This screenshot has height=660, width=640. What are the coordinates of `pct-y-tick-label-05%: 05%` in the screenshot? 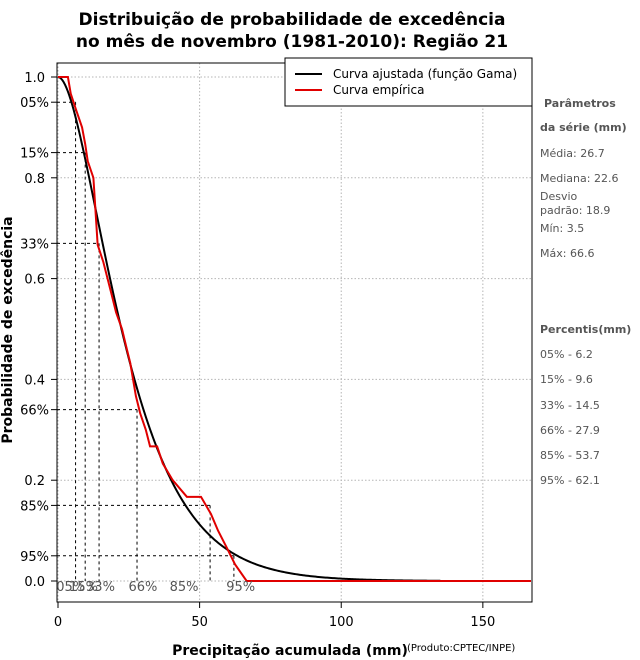 It's located at (34, 103).